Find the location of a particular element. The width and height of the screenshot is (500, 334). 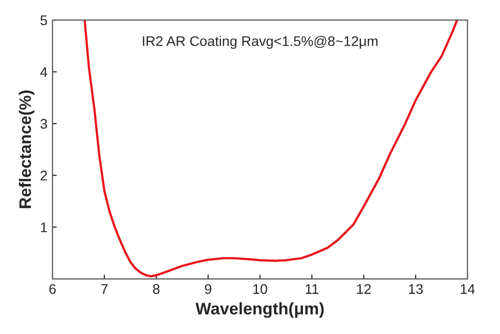

x-axis-title: Wavelength(μm) is located at coordinates (260, 310).